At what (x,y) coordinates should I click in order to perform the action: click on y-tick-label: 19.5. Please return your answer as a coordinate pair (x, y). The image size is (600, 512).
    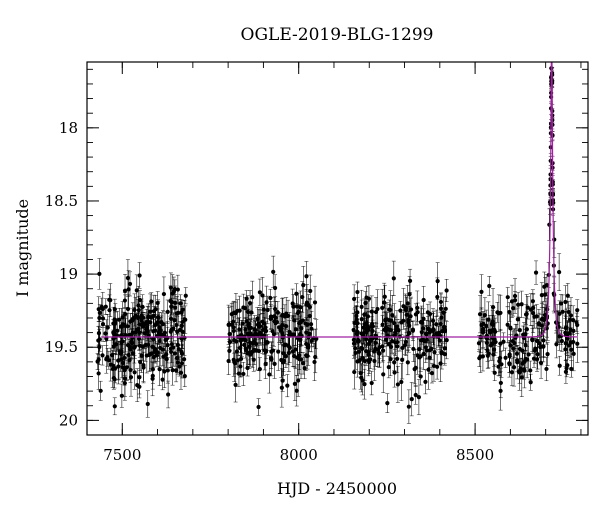
    Looking at the image, I should click on (61, 347).